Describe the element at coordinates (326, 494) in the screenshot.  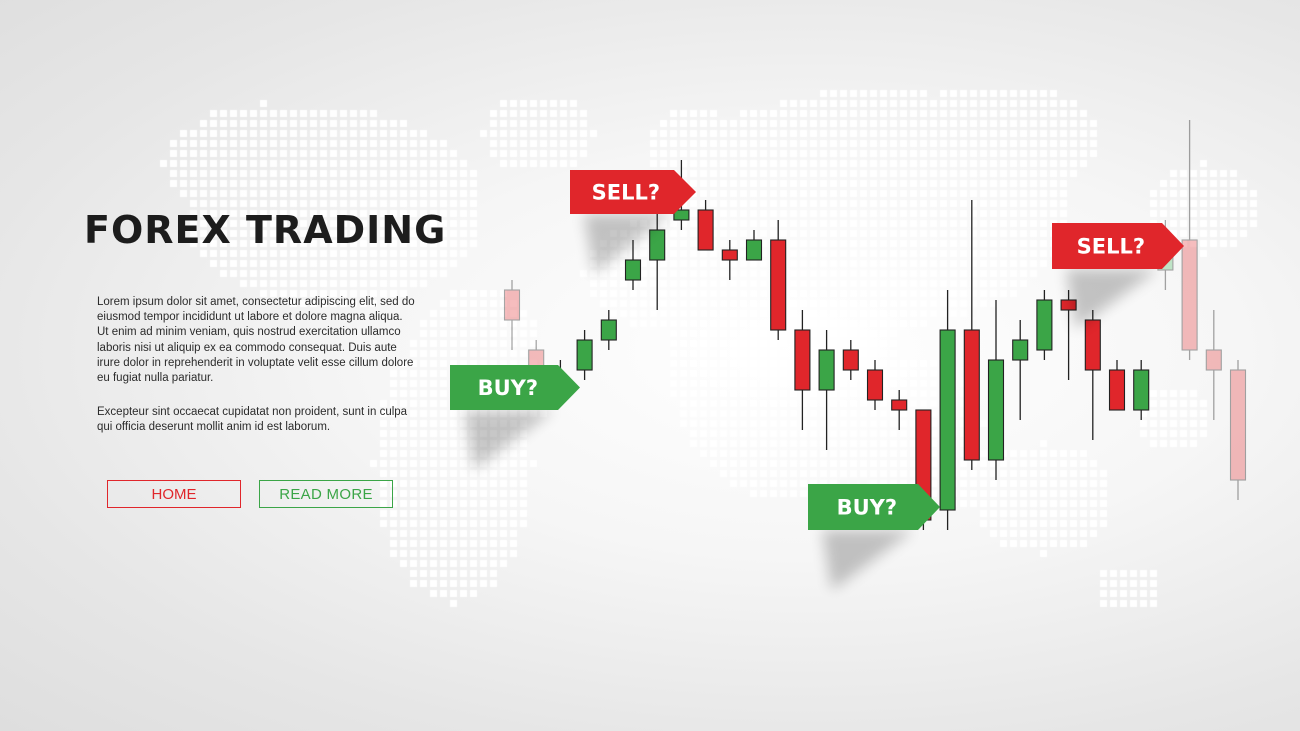
I see `read-more-button: READ MORE` at that location.